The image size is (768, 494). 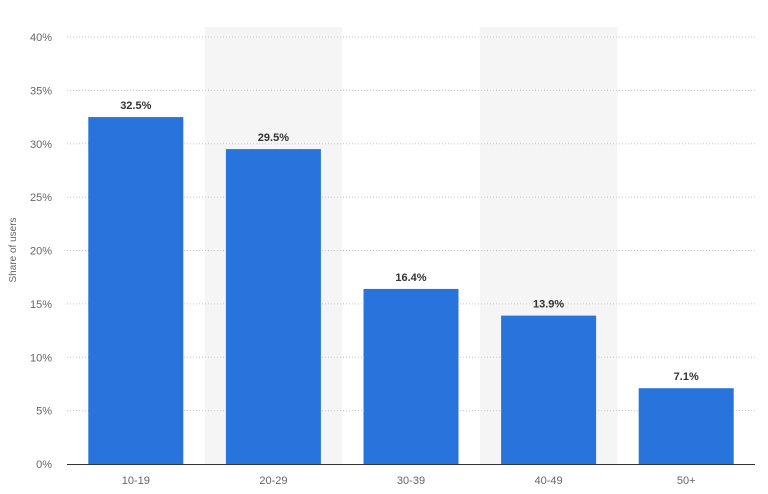 What do you see at coordinates (686, 377) in the screenshot?
I see `value-label: 7.1%` at bounding box center [686, 377].